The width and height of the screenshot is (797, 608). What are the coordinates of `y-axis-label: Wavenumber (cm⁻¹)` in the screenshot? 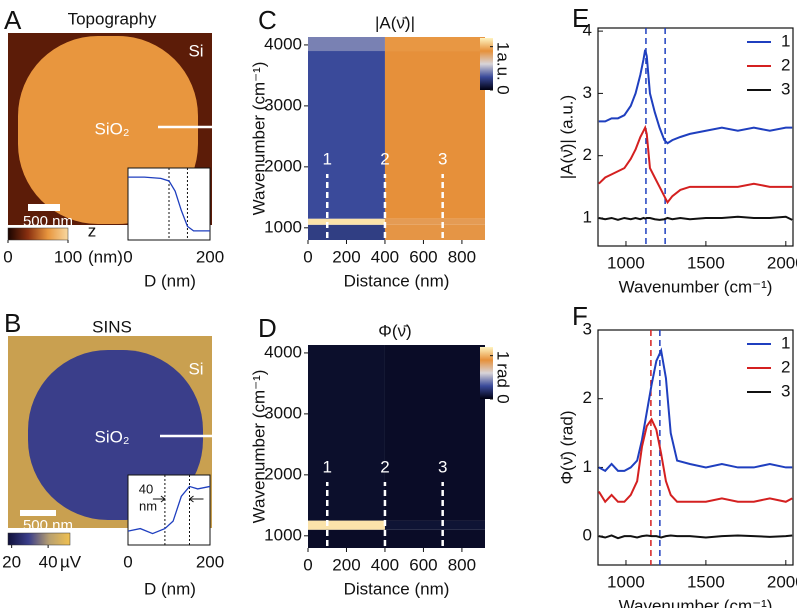 It's located at (258, 139).